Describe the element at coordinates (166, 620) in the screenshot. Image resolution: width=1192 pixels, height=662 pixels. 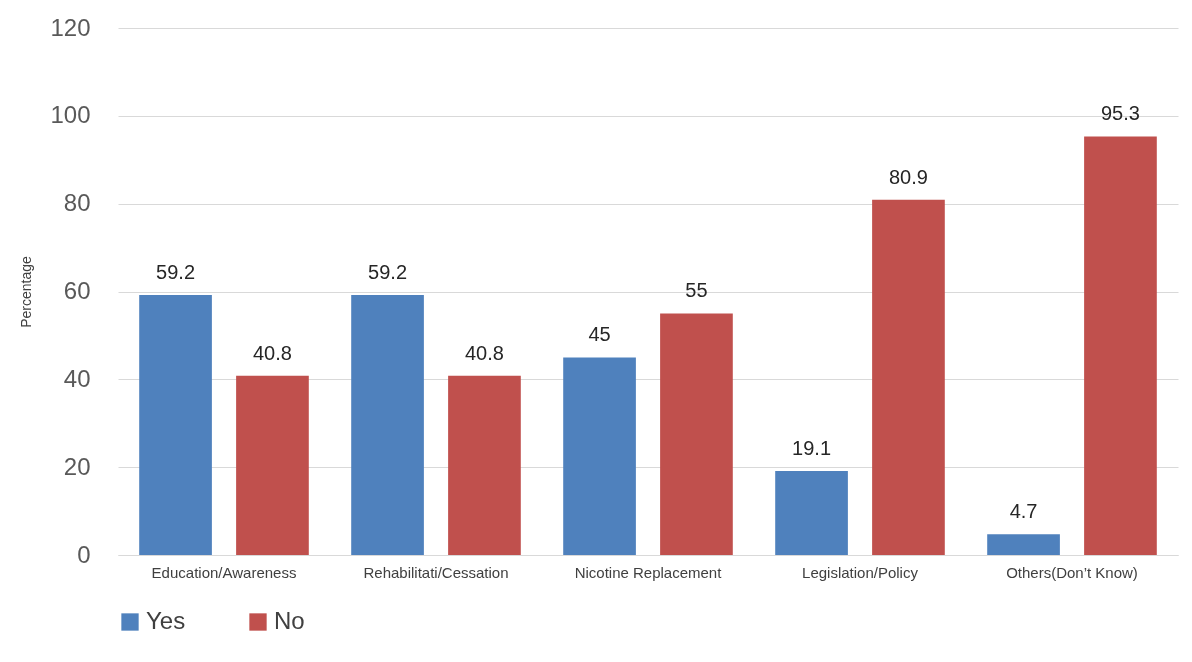
I see `legend-label: Yes` at that location.